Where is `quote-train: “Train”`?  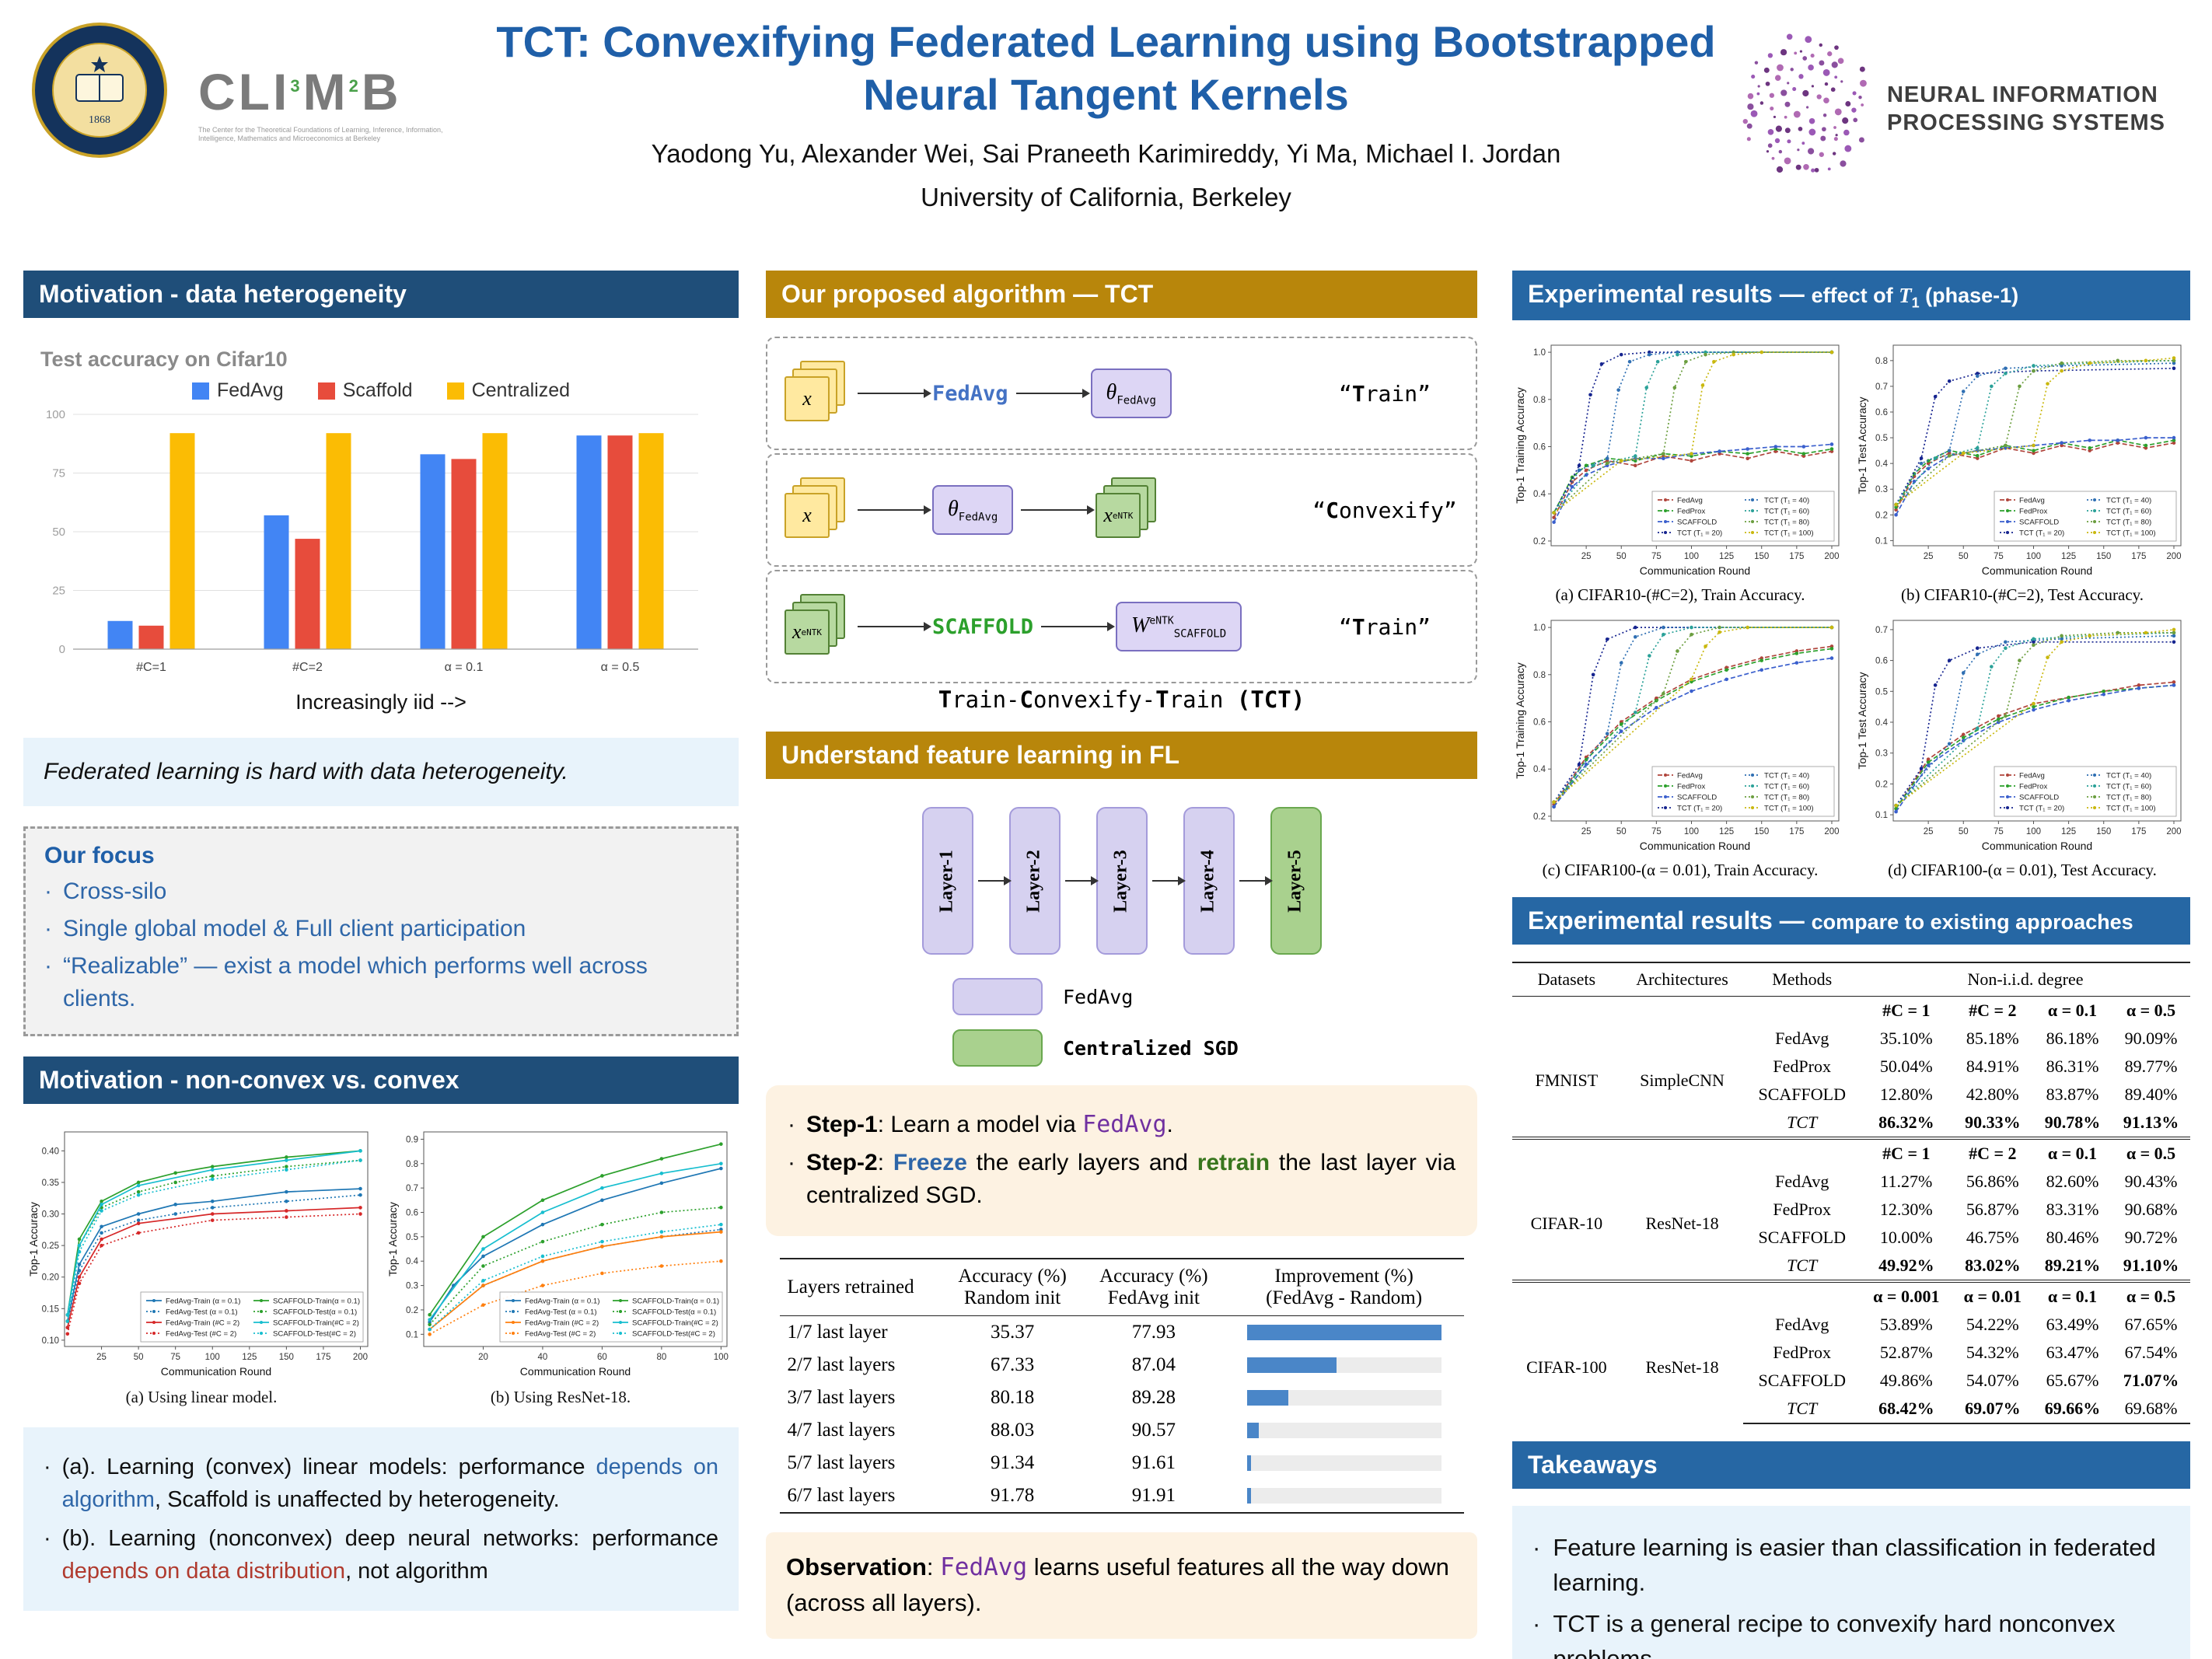
quote-train: “Train” is located at coordinates (1384, 393).